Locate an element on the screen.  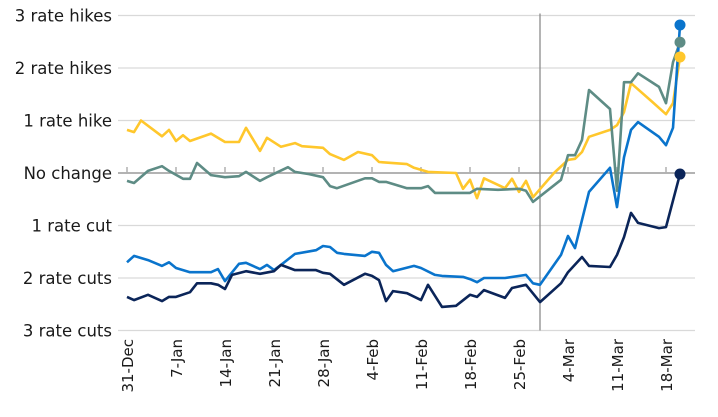
x-tick-label: 18-Feb is located at coordinates (471, 364).